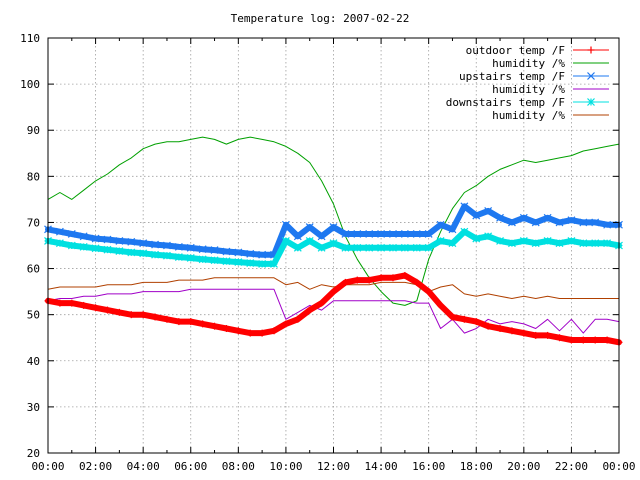  Describe the element at coordinates (537, 50) in the screenshot. I see `legend-item: outdoor temp /F` at that location.